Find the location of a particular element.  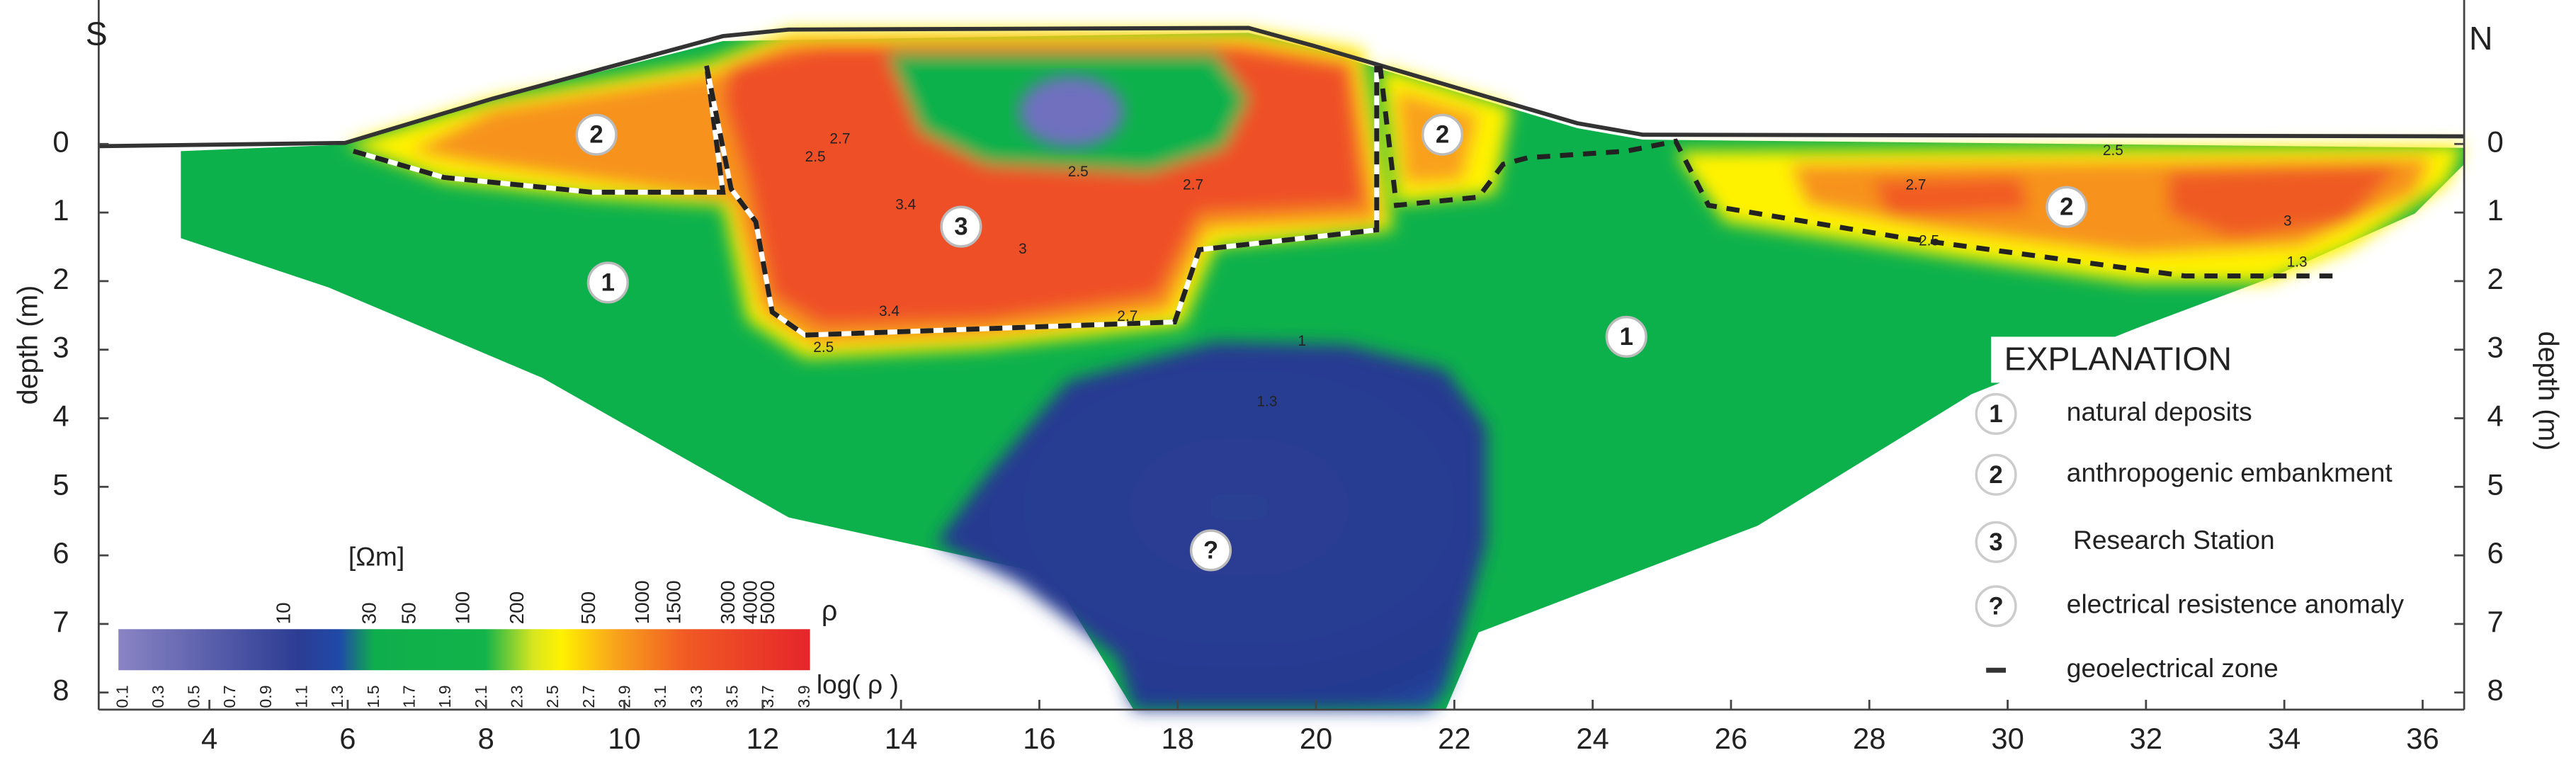

colorbar-log-tick-label: 3.1 is located at coordinates (660, 696).